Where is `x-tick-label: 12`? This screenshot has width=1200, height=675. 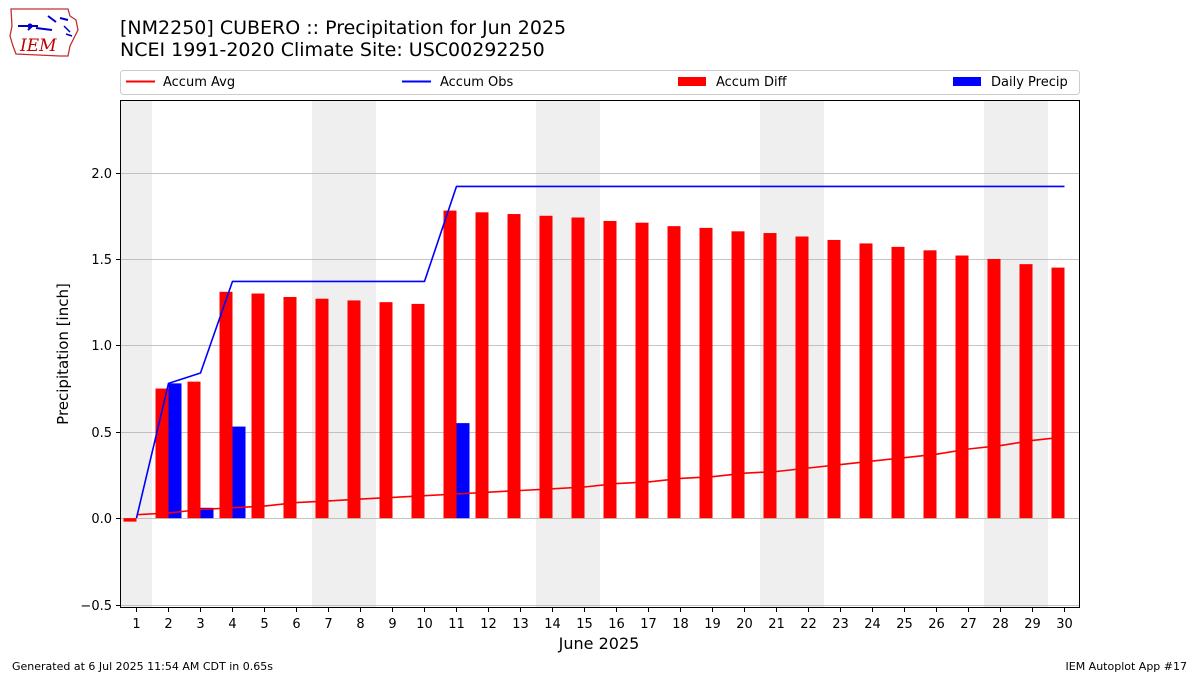
x-tick-label: 12 is located at coordinates (488, 624).